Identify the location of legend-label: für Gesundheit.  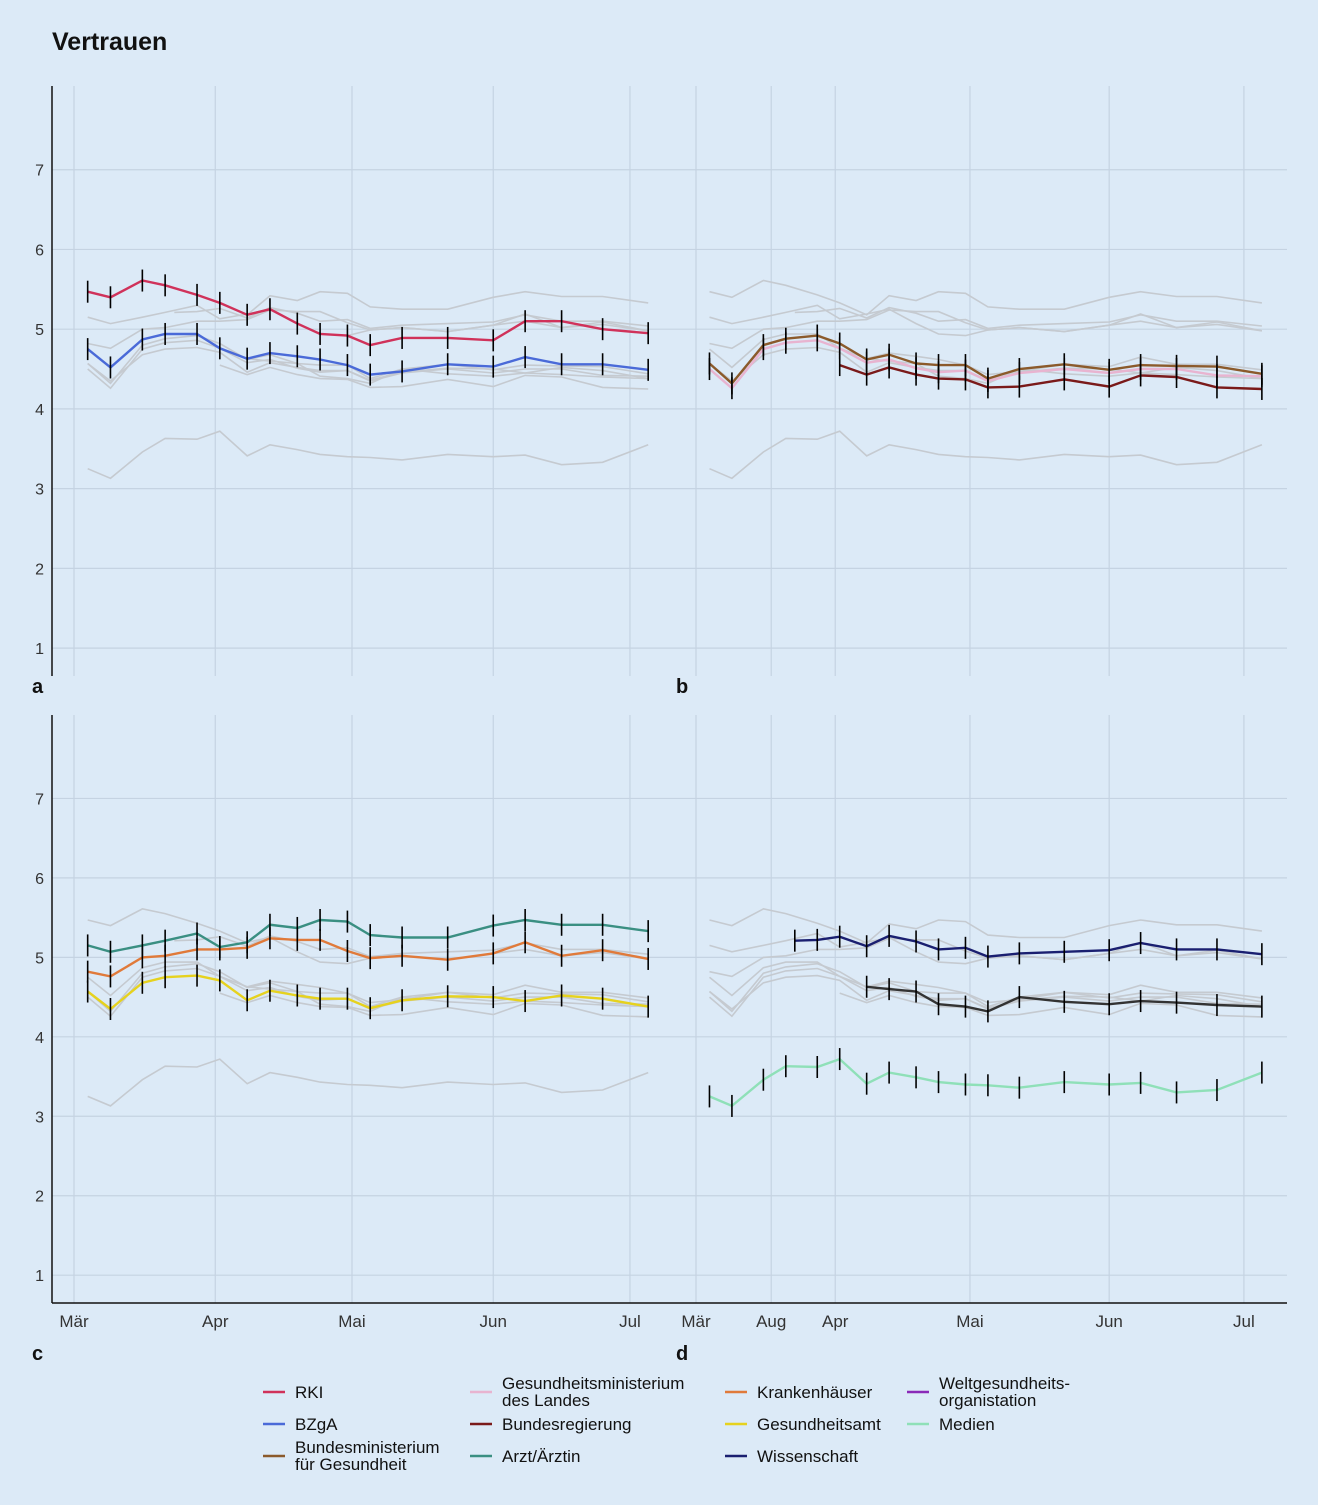
(351, 1464).